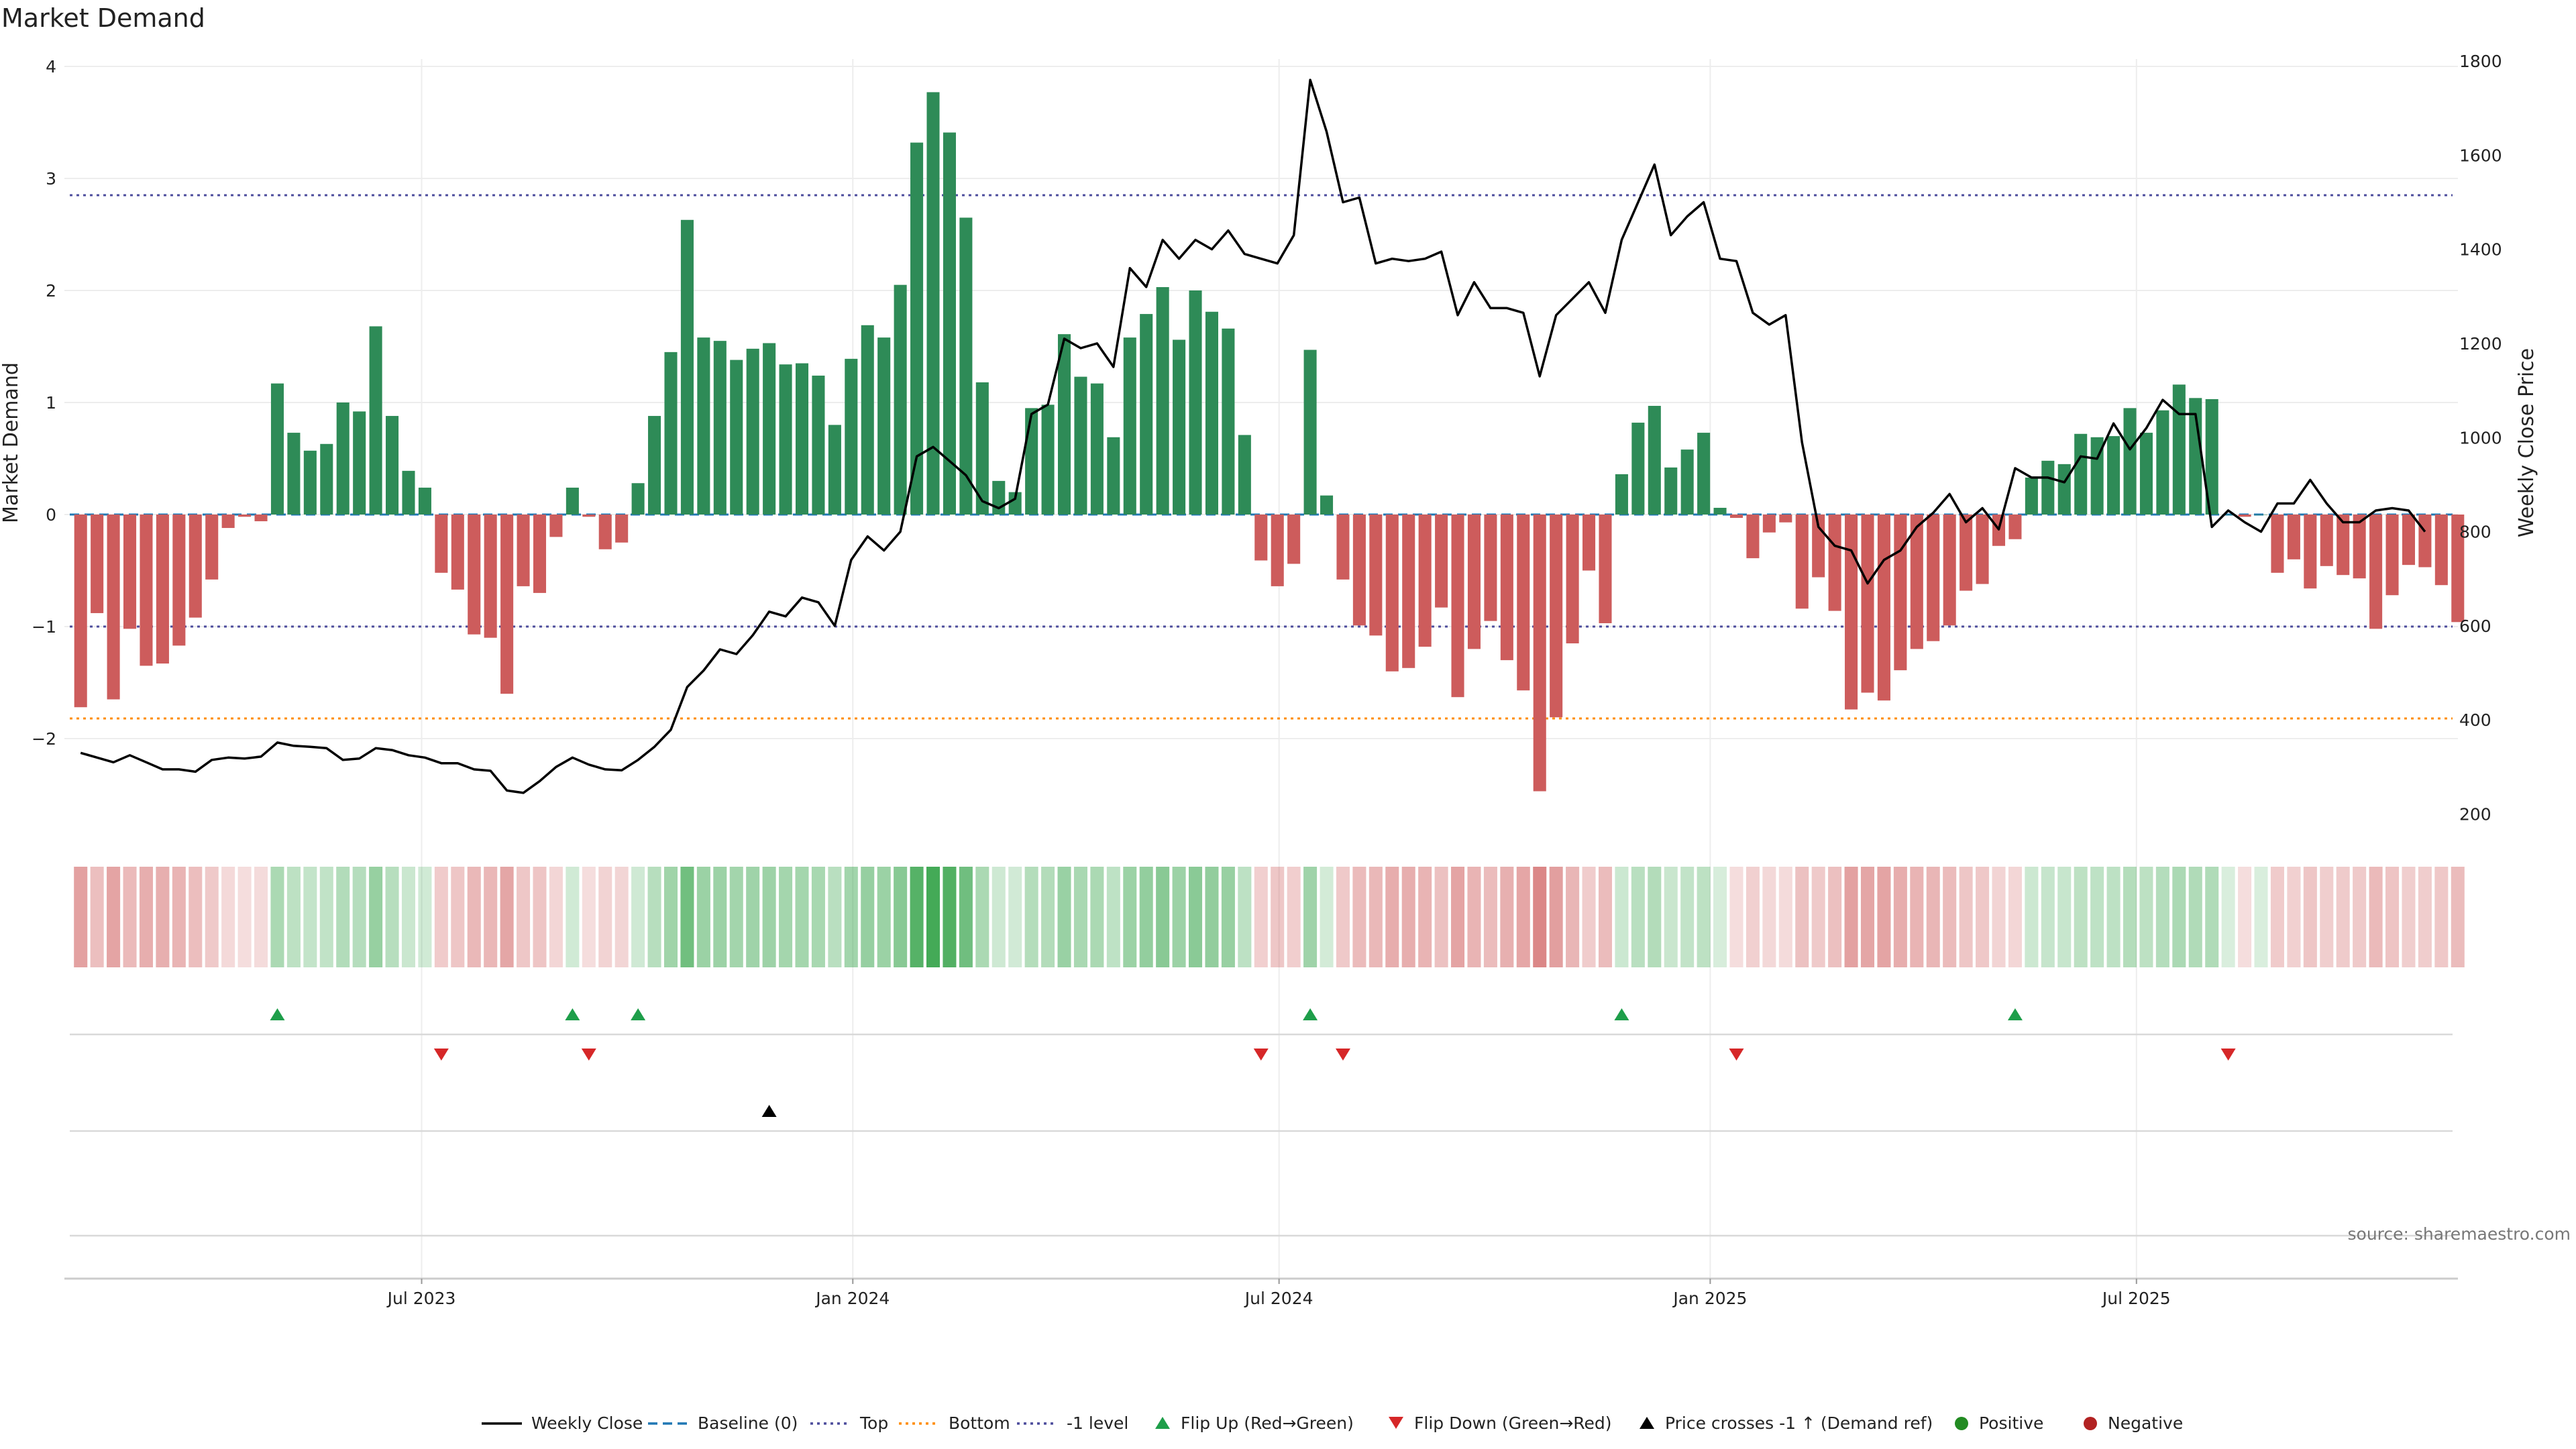 The width and height of the screenshot is (2576, 1449). What do you see at coordinates (2480, 344) in the screenshot?
I see `y-right-tick-label: 1200` at bounding box center [2480, 344].